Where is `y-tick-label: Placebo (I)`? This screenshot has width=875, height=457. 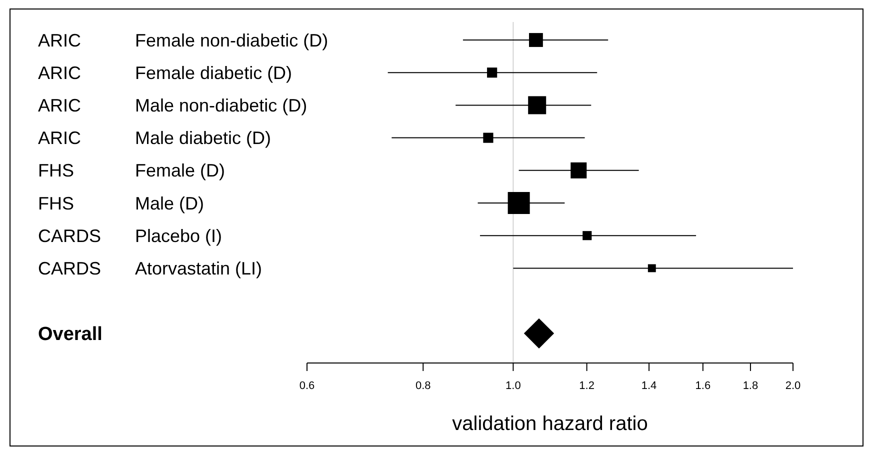
y-tick-label: Placebo (I) is located at coordinates (178, 236).